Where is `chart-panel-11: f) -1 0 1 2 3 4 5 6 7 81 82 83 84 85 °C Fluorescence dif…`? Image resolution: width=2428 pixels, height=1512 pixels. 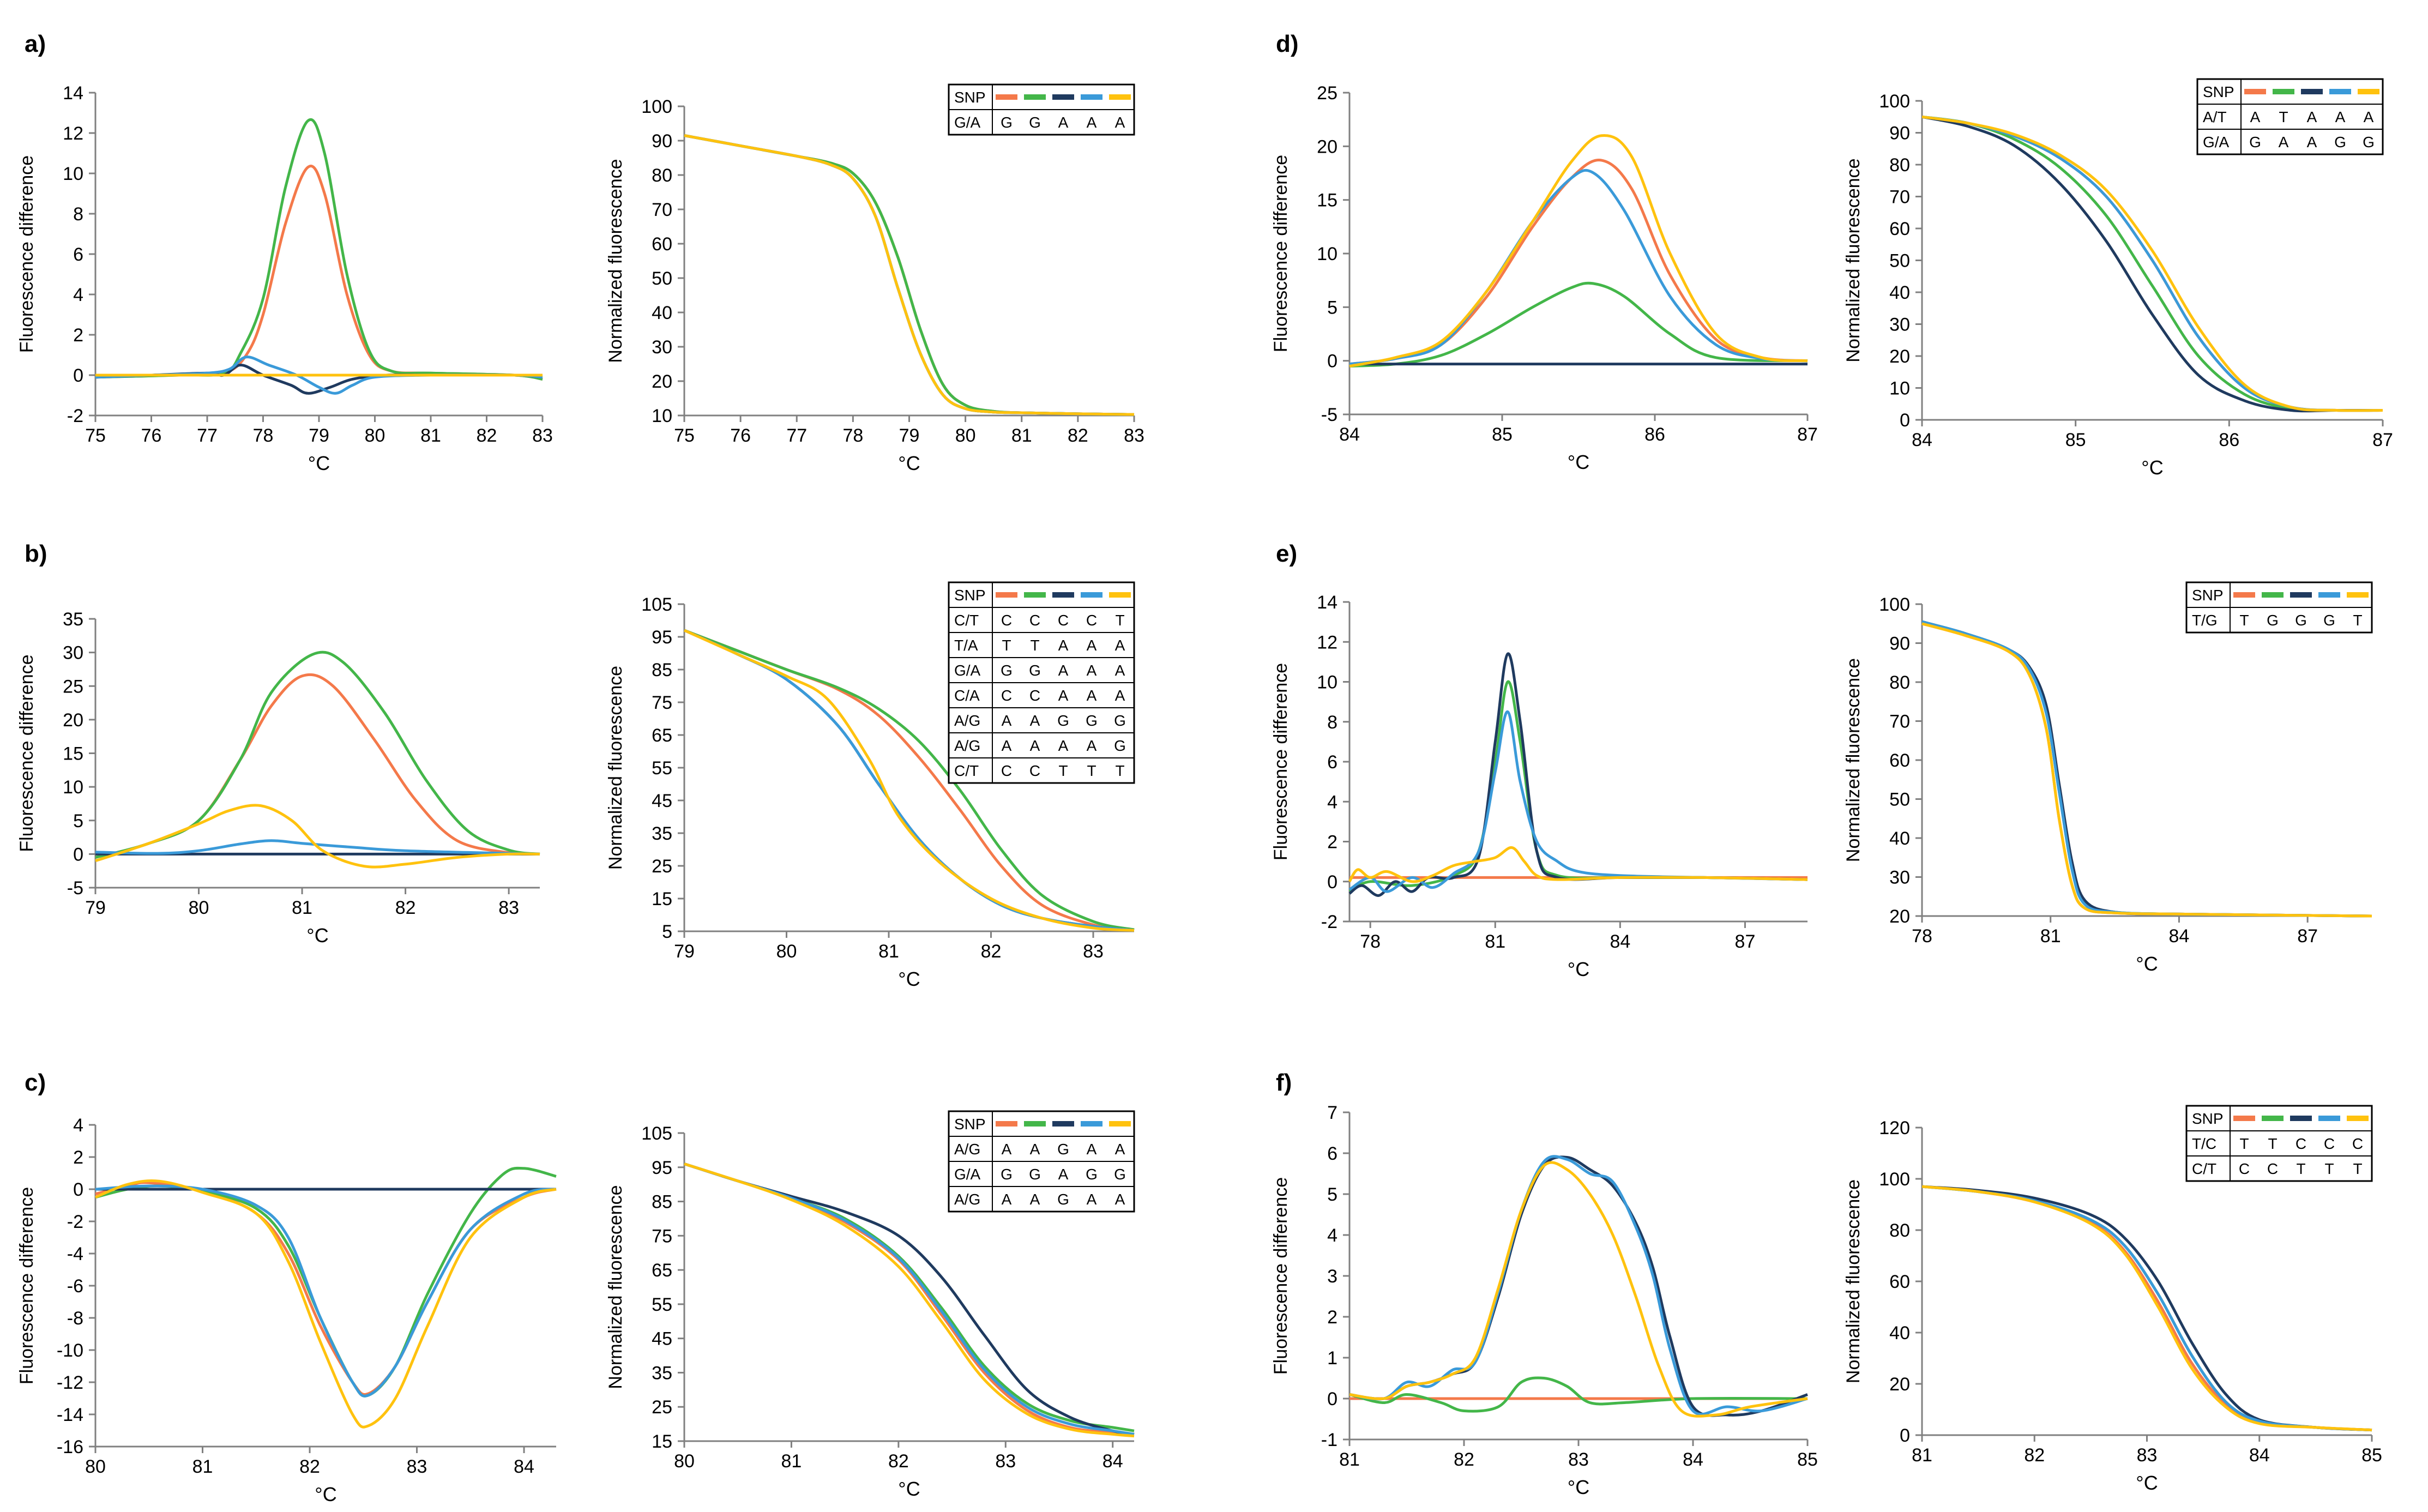 chart-panel-11: f) -1 0 1 2 3 4 5 6 7 81 82 83 84 85 °C Fluorescence dif… is located at coordinates (1544, 1283).